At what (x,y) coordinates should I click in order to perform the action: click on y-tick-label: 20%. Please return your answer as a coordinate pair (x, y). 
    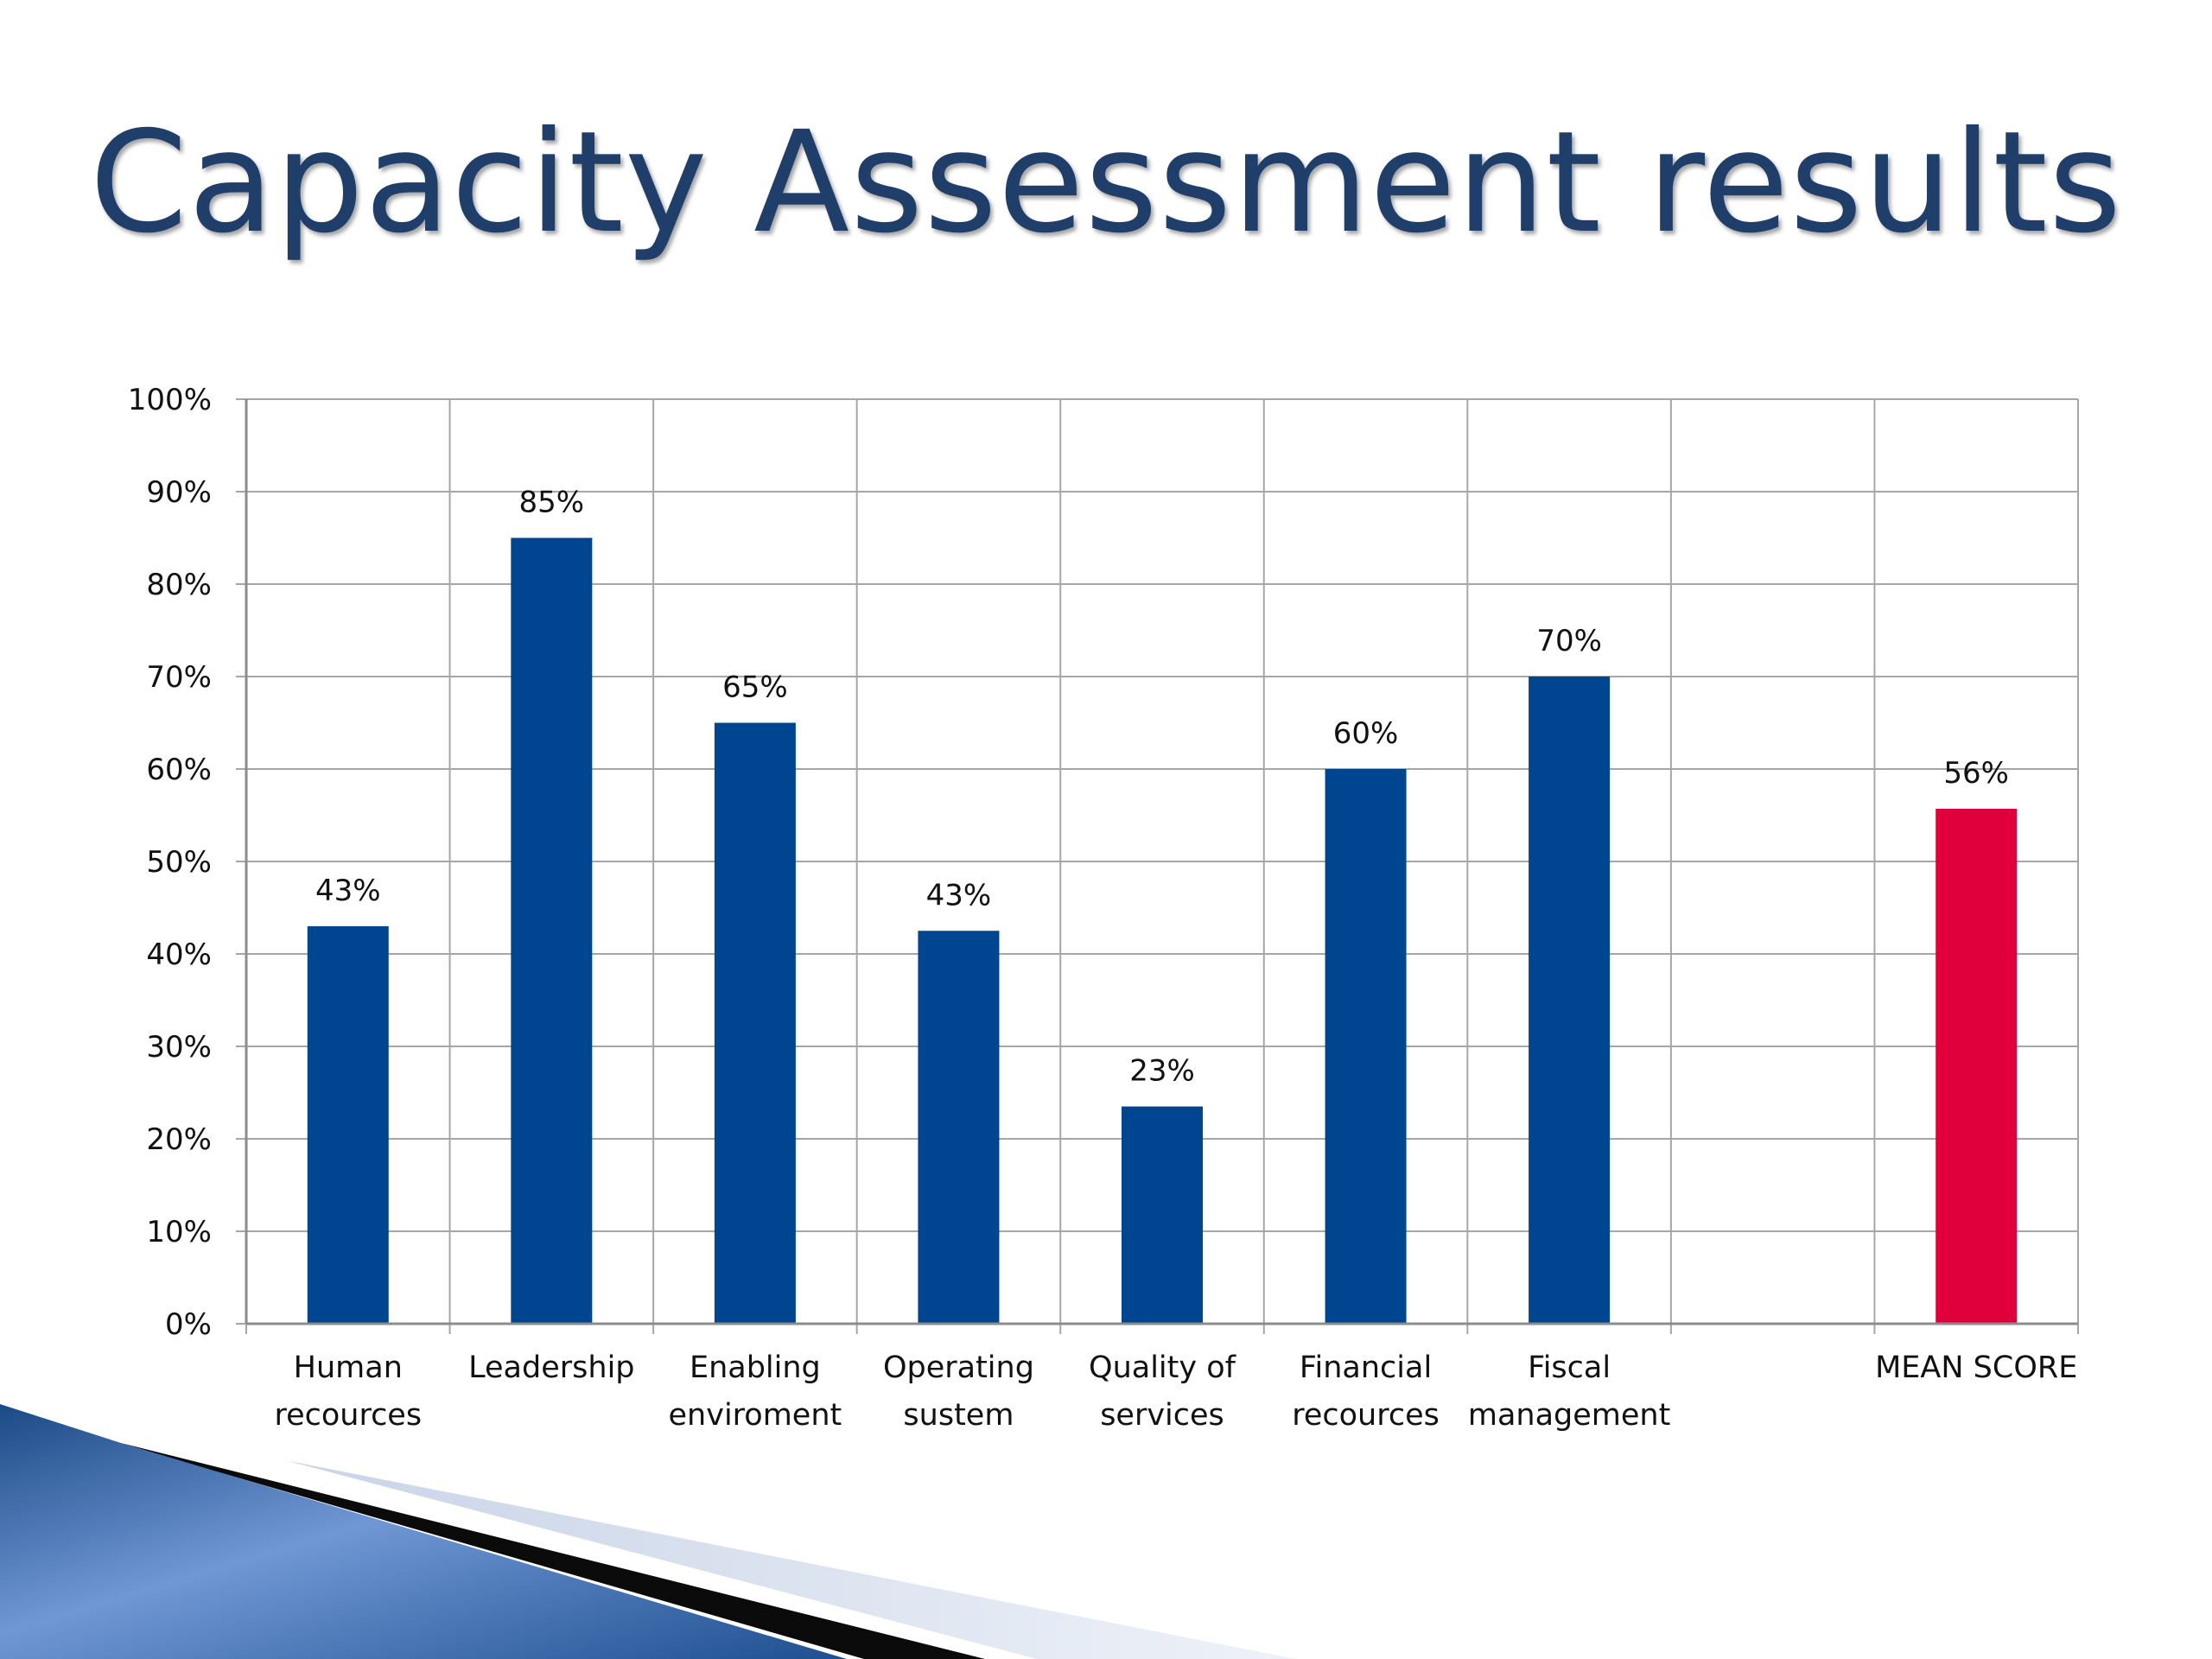
    Looking at the image, I should click on (179, 1139).